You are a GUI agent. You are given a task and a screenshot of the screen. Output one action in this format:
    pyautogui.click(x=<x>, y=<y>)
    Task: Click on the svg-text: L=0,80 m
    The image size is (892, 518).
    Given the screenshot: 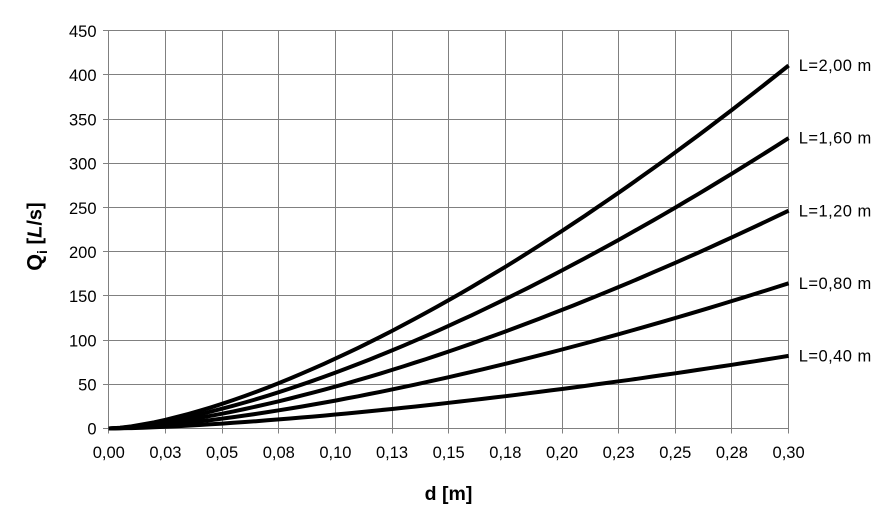 What is the action you would take?
    pyautogui.click(x=835, y=284)
    